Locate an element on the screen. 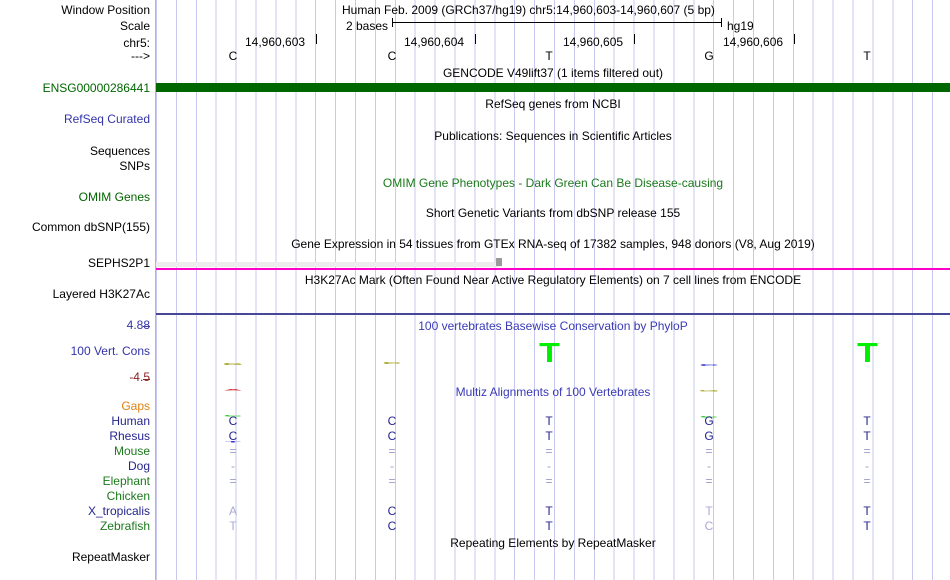 The width and height of the screenshot is (950, 580). align-cell-mouse-4: = is located at coordinates (709, 451).